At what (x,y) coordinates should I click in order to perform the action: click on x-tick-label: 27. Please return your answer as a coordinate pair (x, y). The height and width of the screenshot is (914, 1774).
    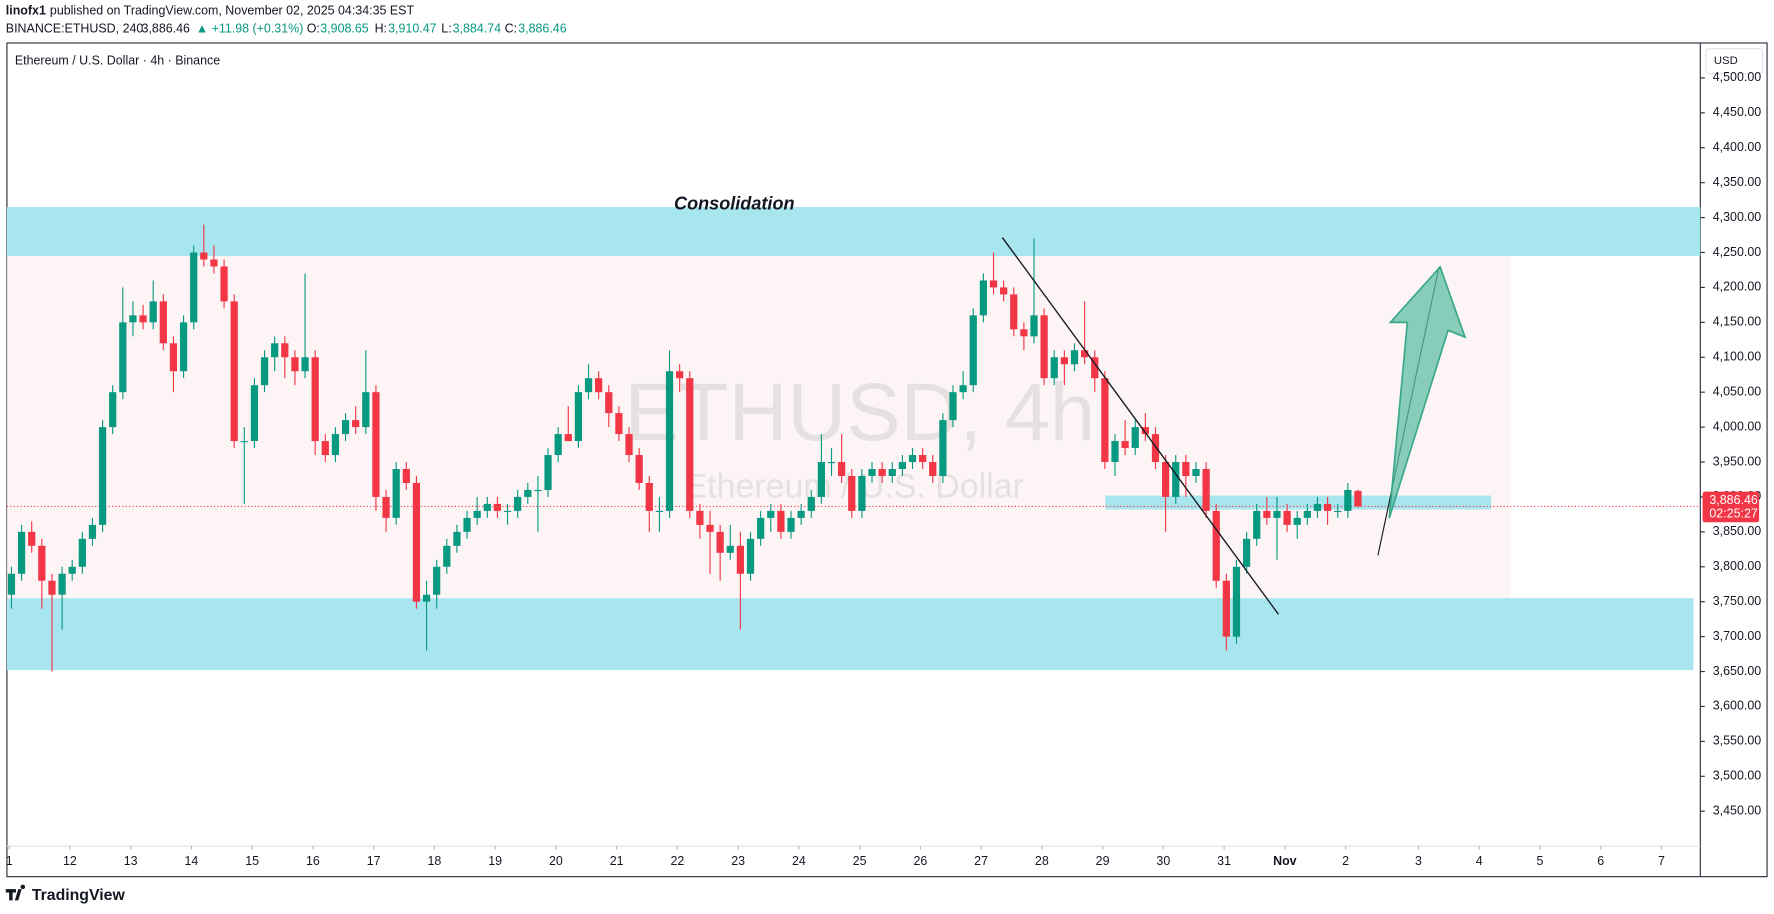
    Looking at the image, I should click on (981, 861).